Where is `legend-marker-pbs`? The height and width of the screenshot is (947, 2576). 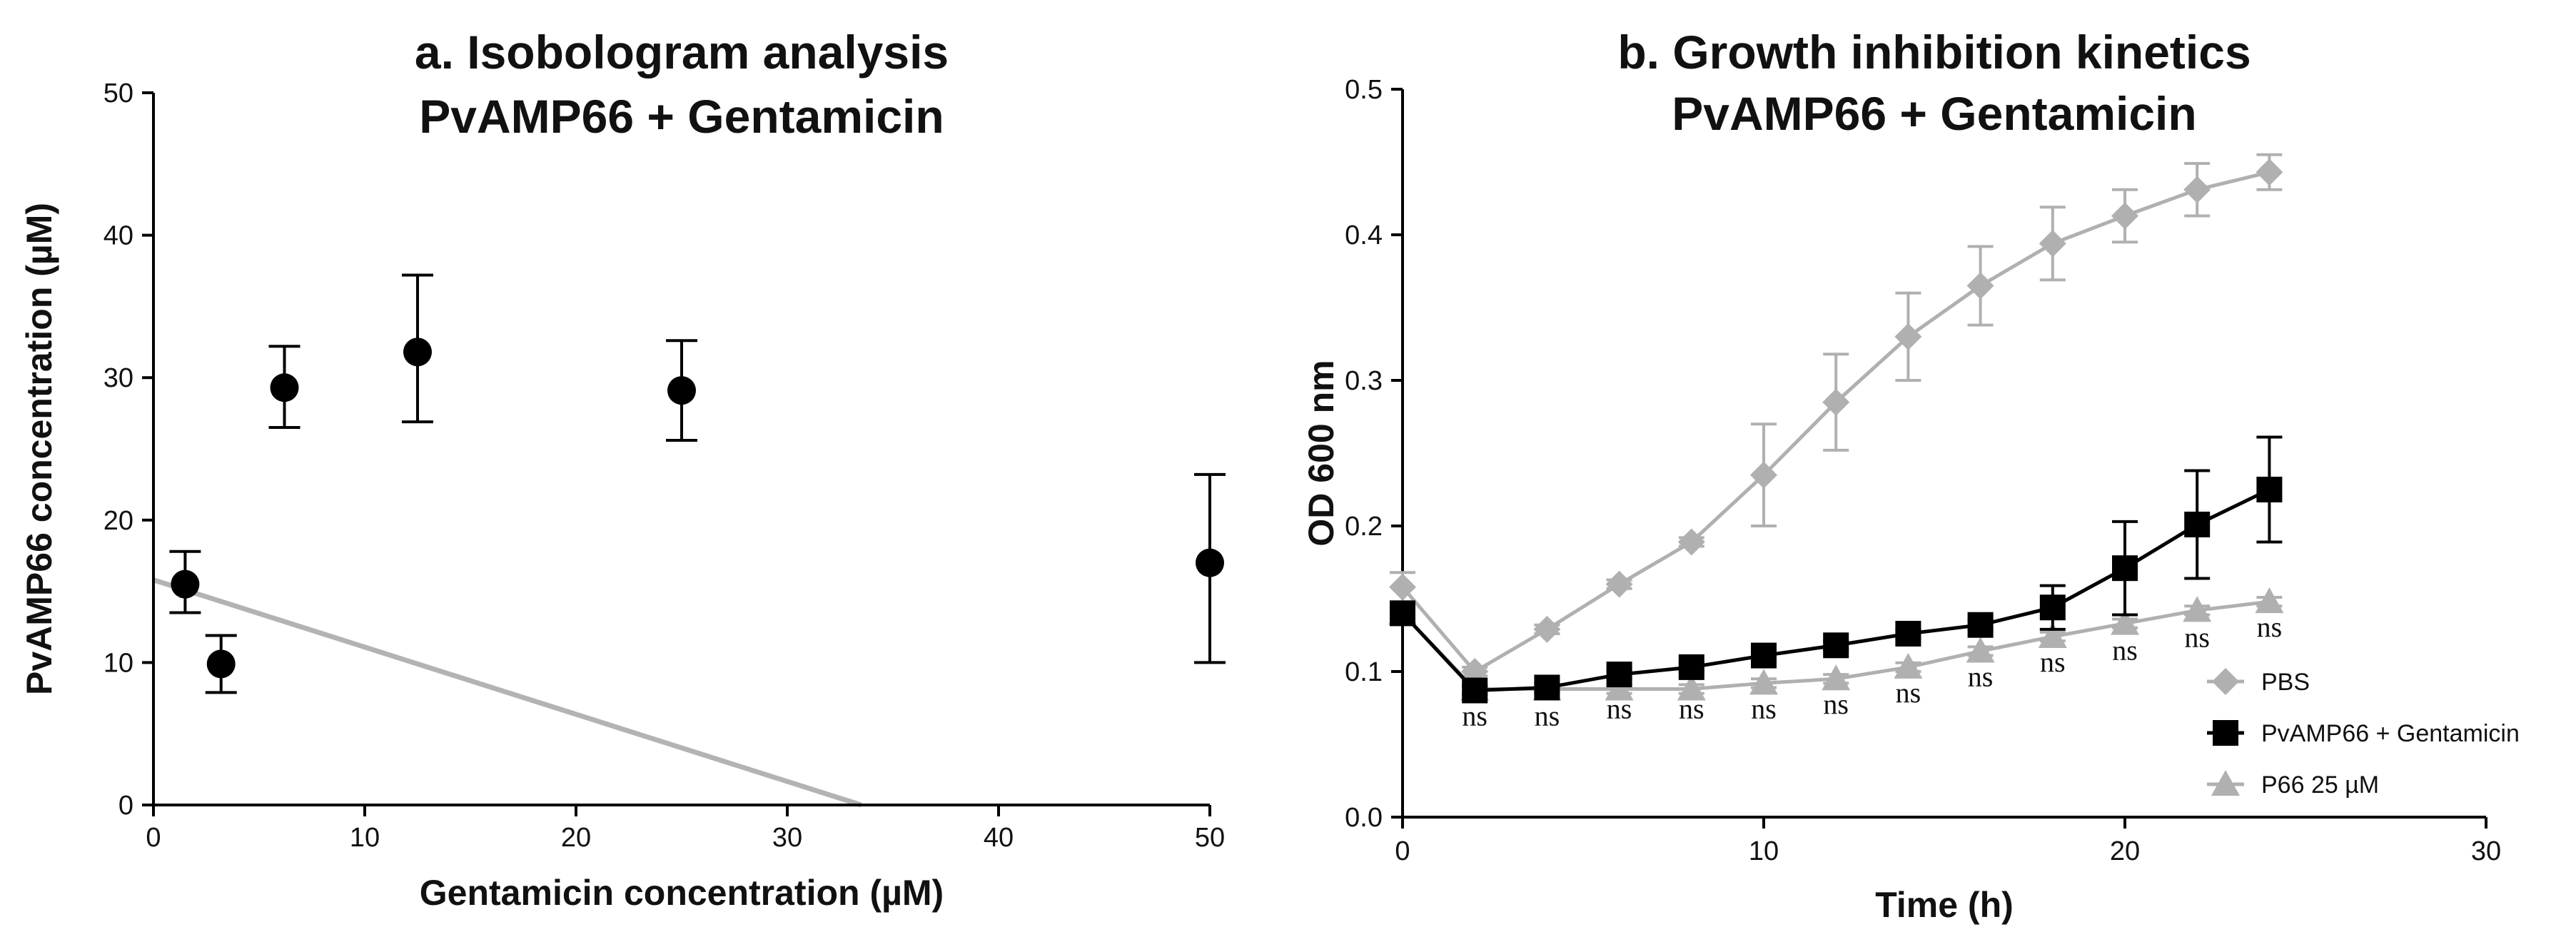
legend-marker-pbs is located at coordinates (2225, 682).